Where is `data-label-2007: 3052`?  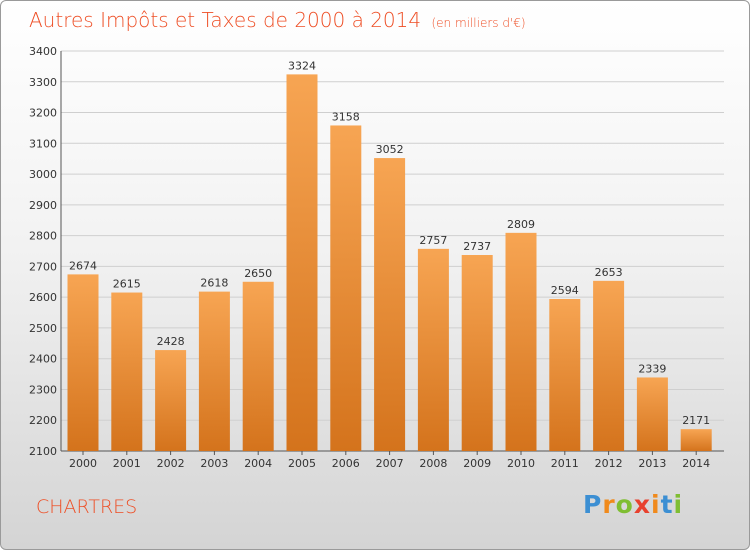
data-label-2007: 3052 is located at coordinates (390, 149).